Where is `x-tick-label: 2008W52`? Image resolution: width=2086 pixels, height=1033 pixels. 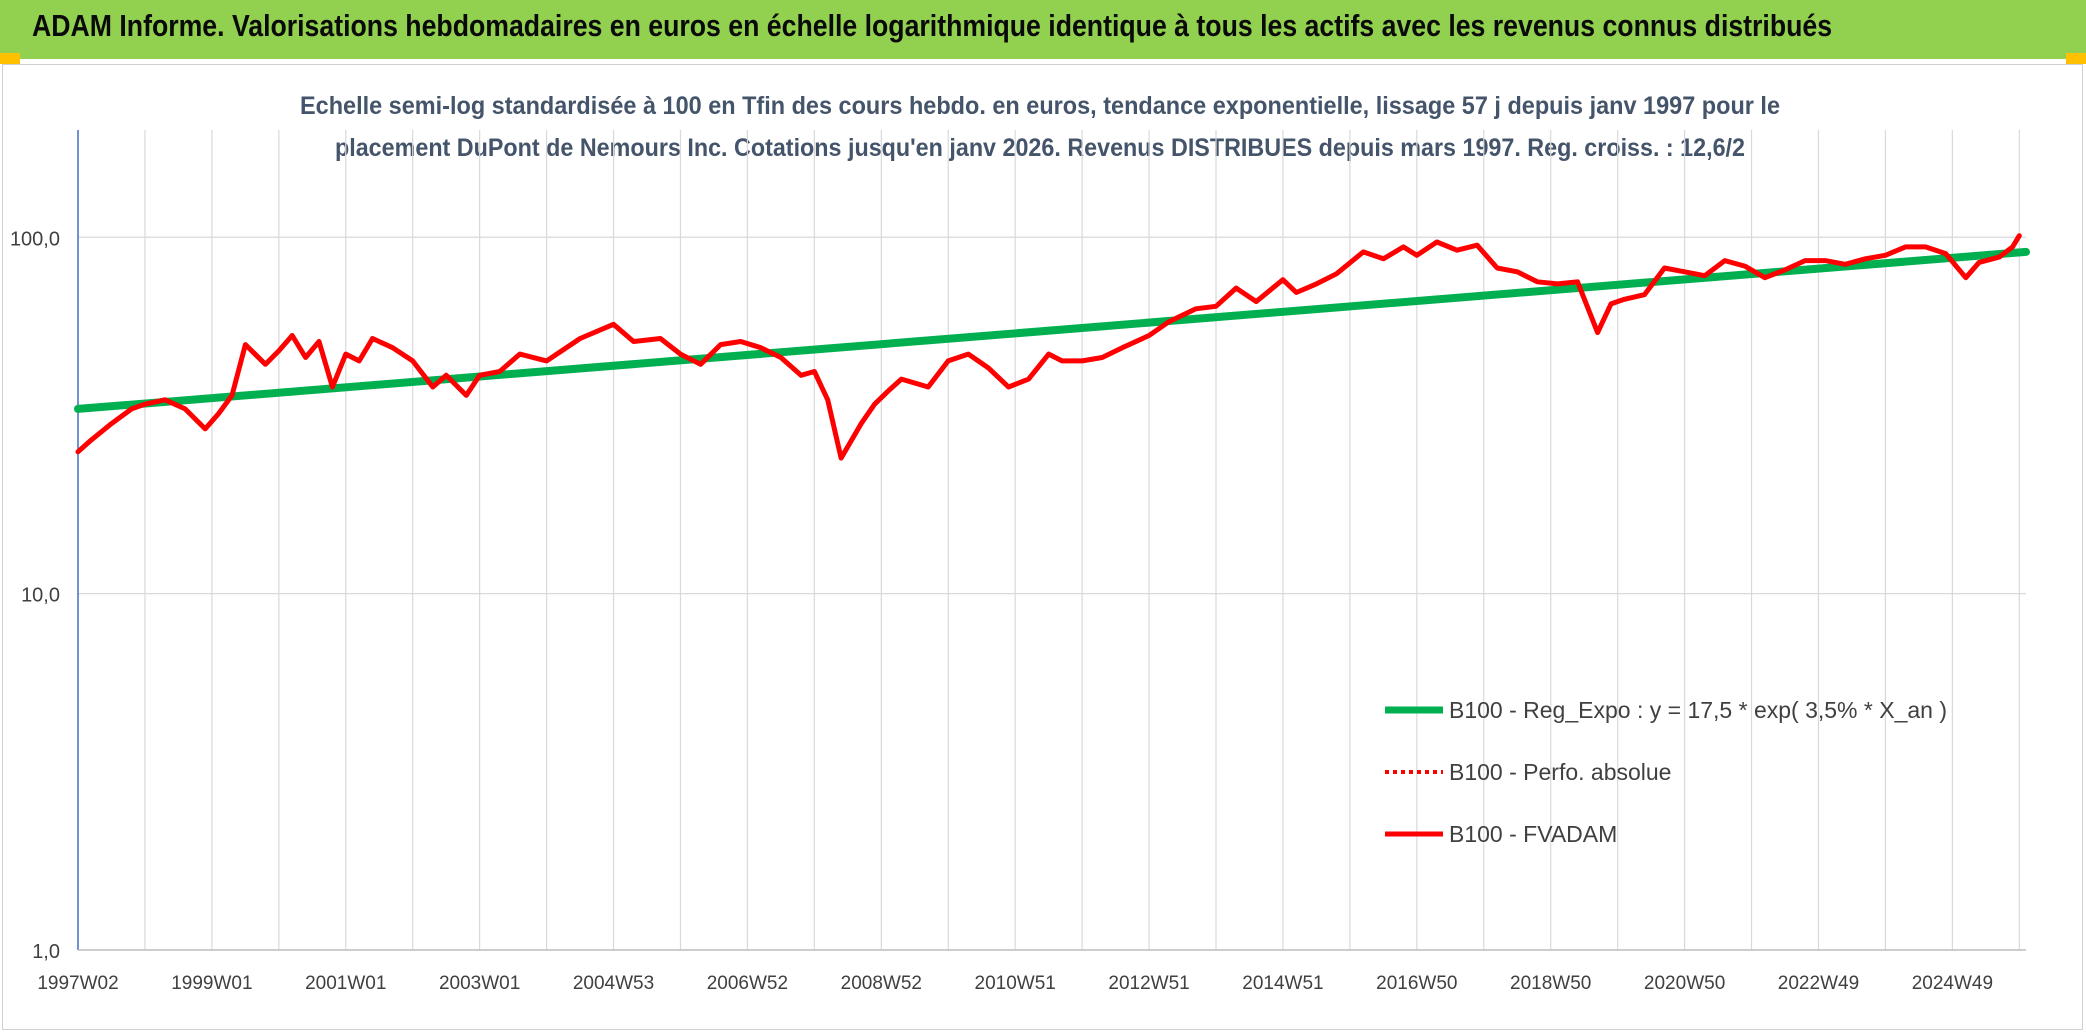
x-tick-label: 2008W52 is located at coordinates (881, 983).